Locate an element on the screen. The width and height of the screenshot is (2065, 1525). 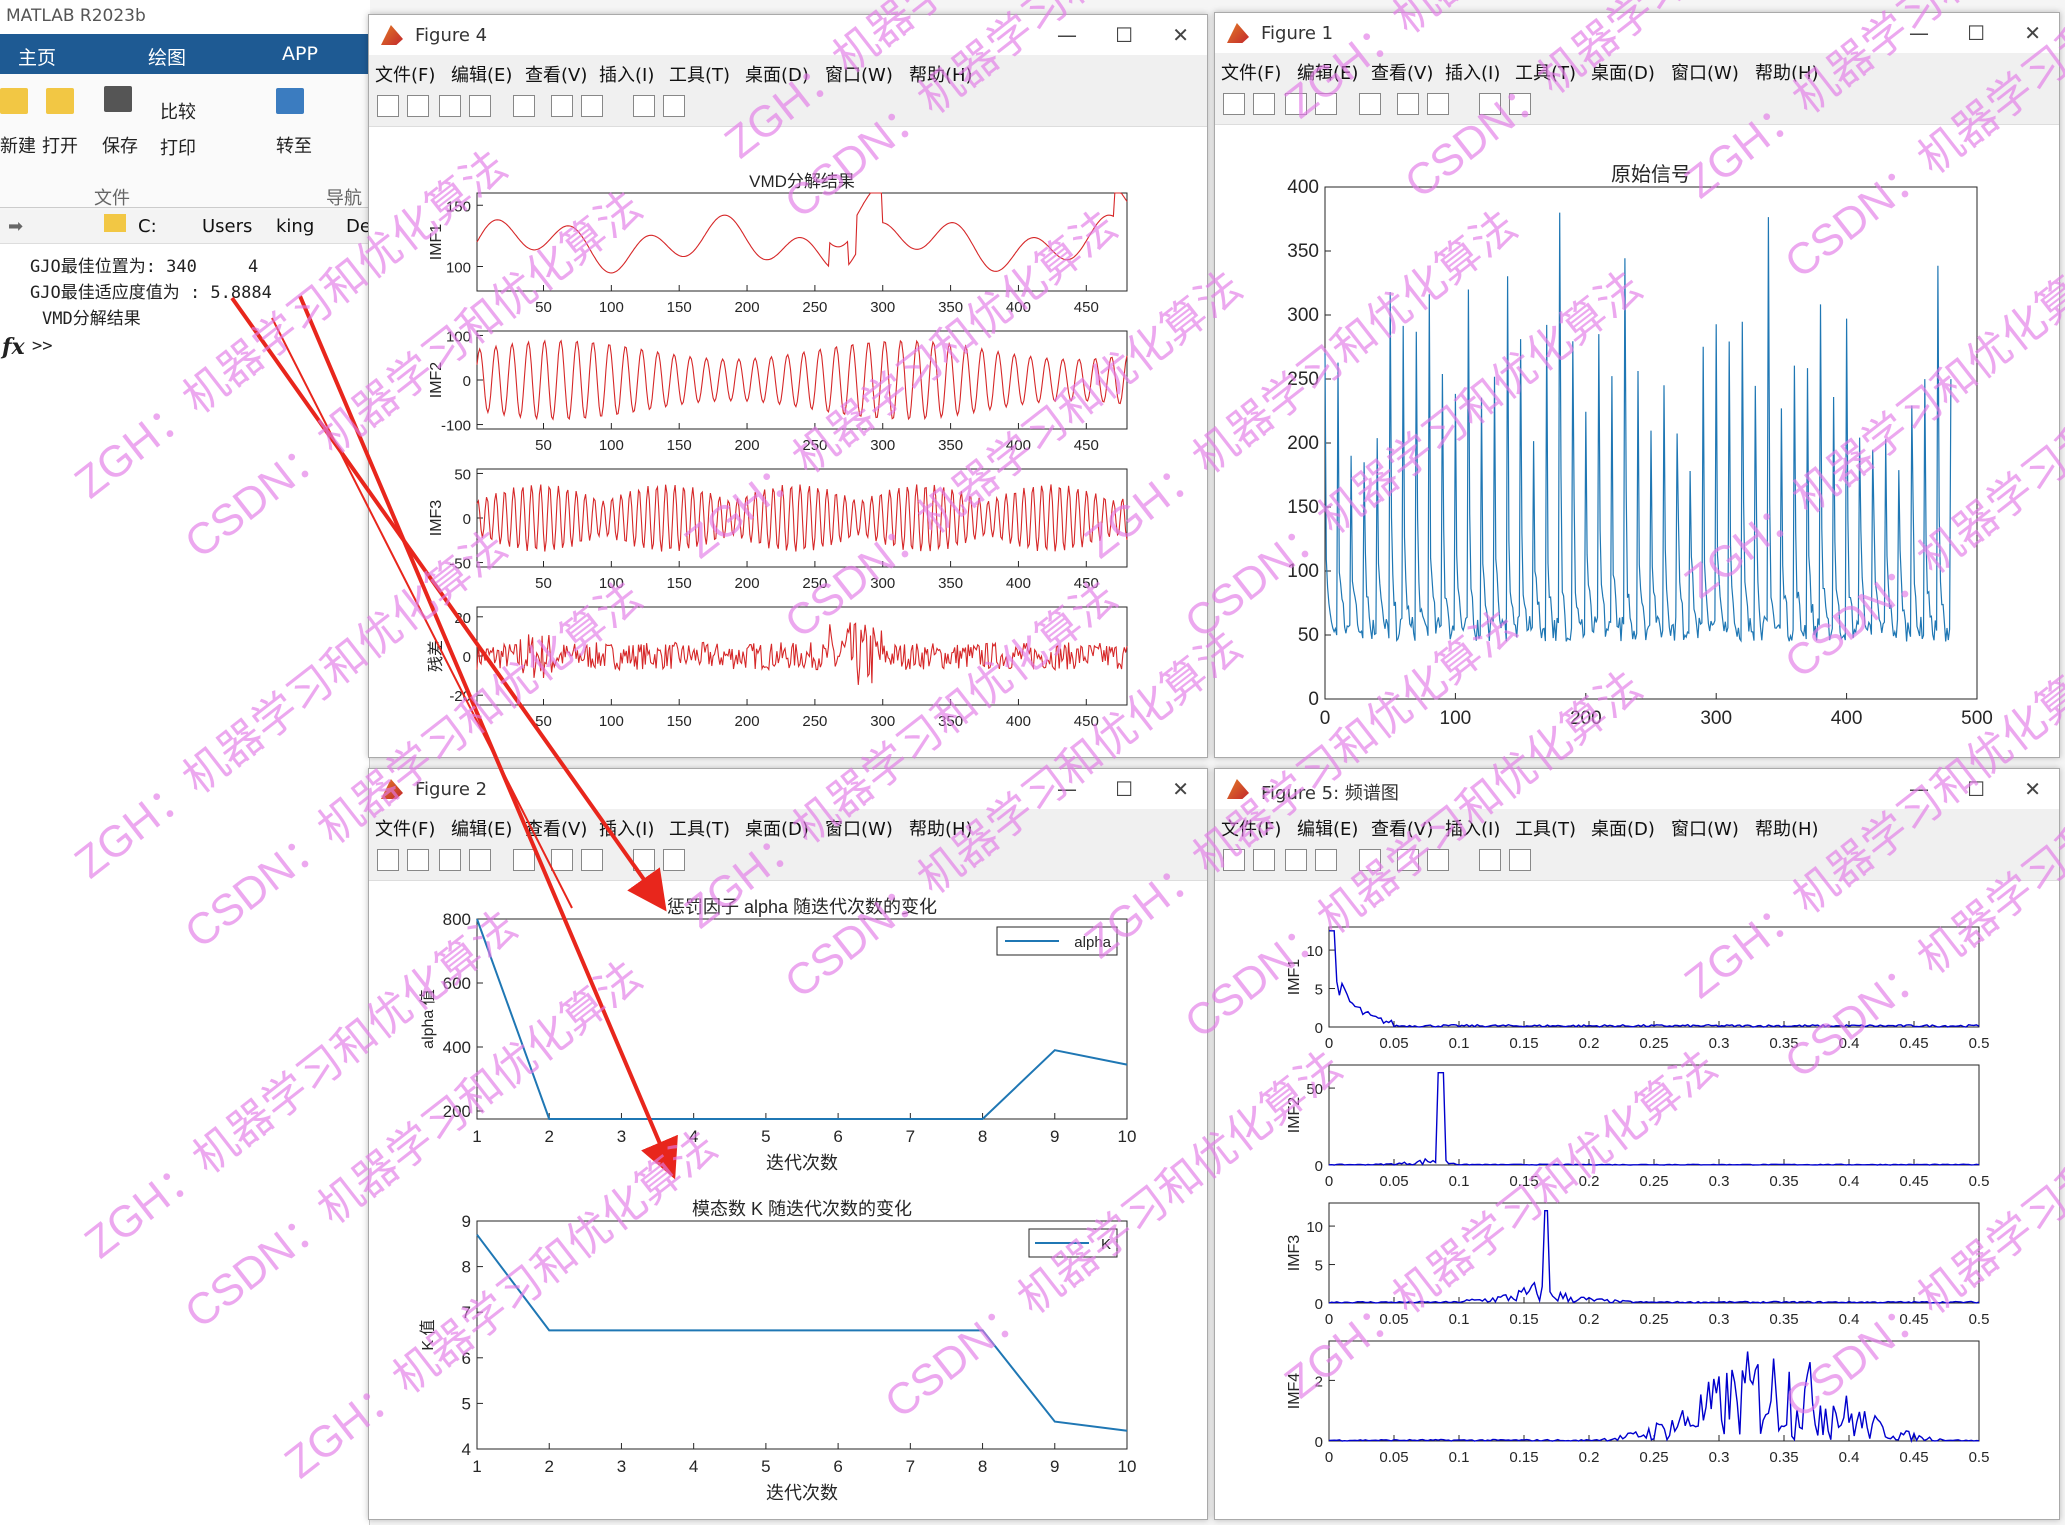
command-prompt: >> is located at coordinates (42, 346).